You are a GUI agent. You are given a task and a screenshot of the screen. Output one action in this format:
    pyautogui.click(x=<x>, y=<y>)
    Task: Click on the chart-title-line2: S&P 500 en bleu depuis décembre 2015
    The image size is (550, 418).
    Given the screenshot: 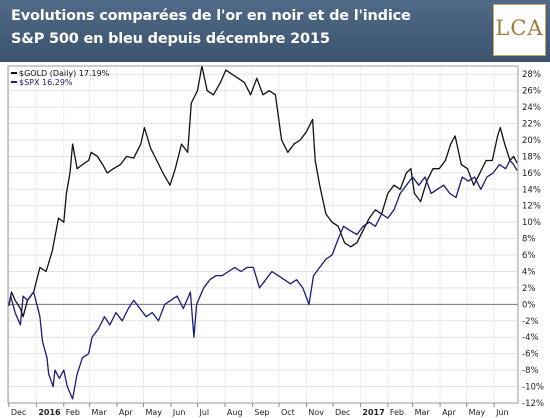 What is the action you would take?
    pyautogui.click(x=170, y=39)
    